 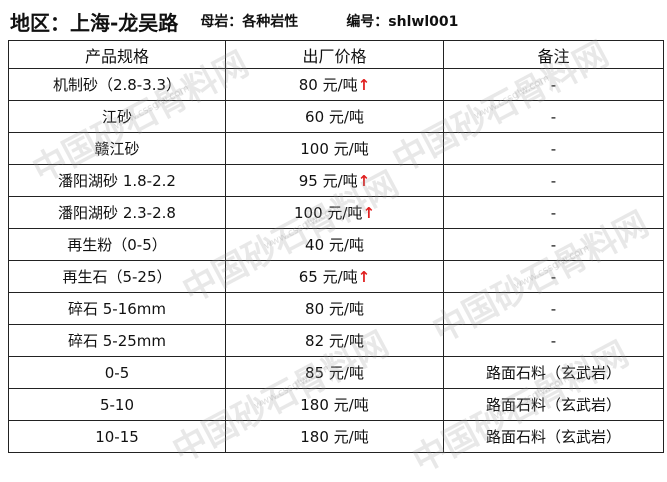 I want to click on table-row: 5-10 180 元/吨 路面石料（玄武岩）, so click(x=336, y=404).